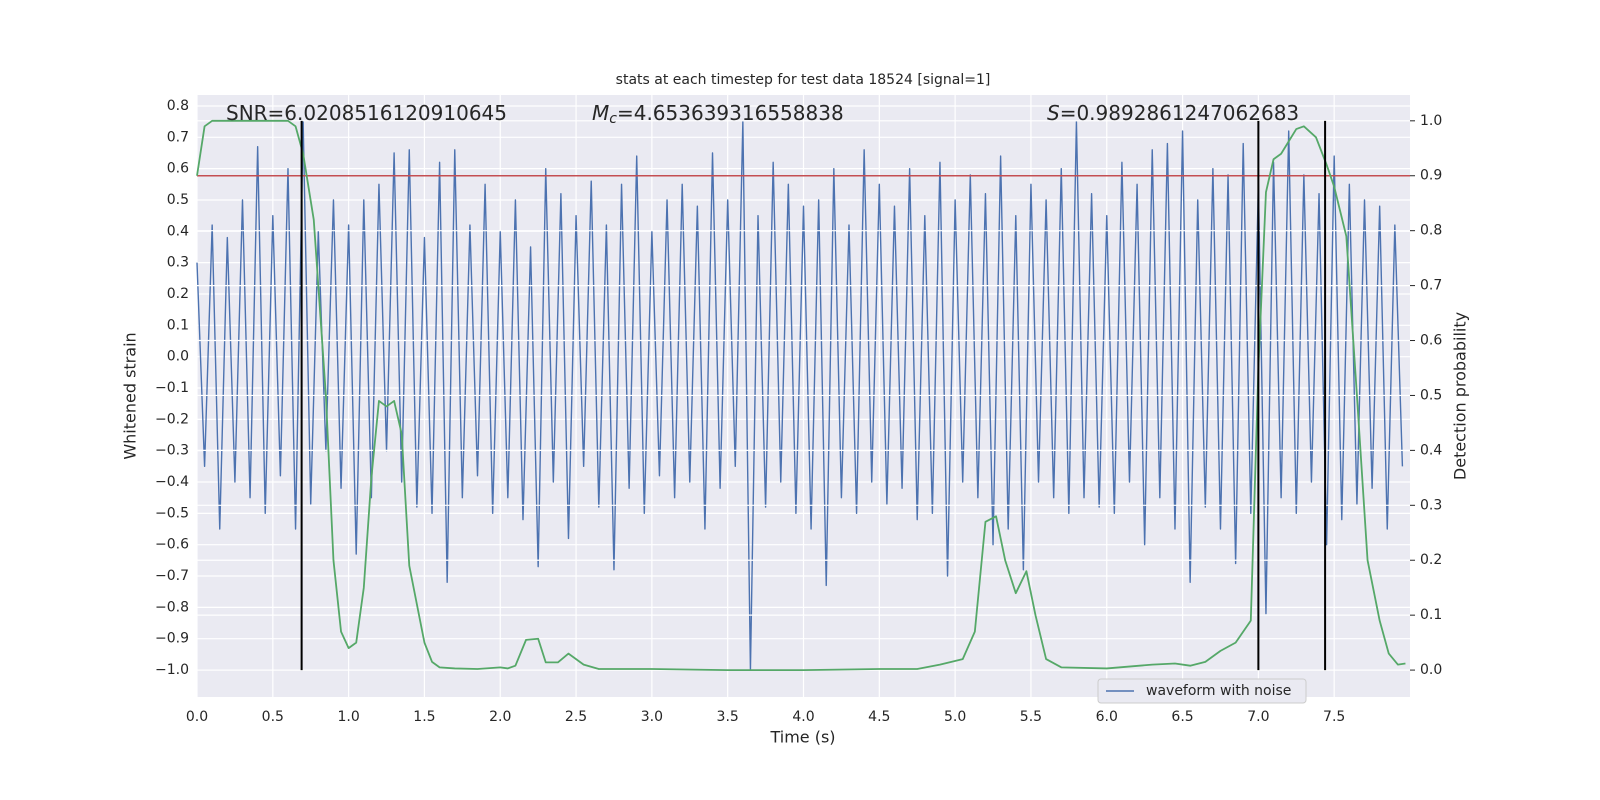 This screenshot has height=800, width=1600. I want to click on y-tick-label: 0.8, so click(178, 106).